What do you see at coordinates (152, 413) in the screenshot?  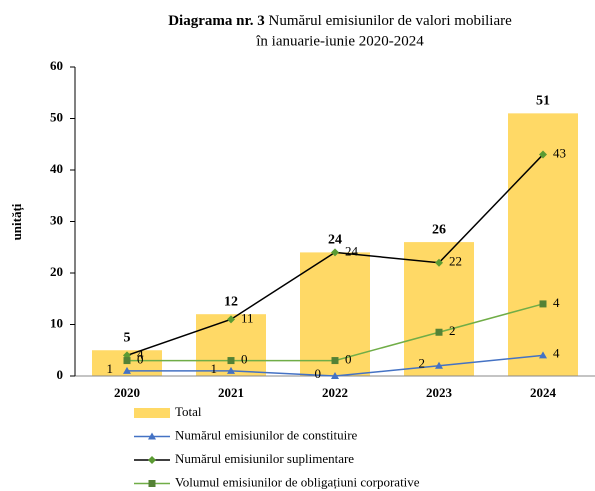 I see `legend-swatch` at bounding box center [152, 413].